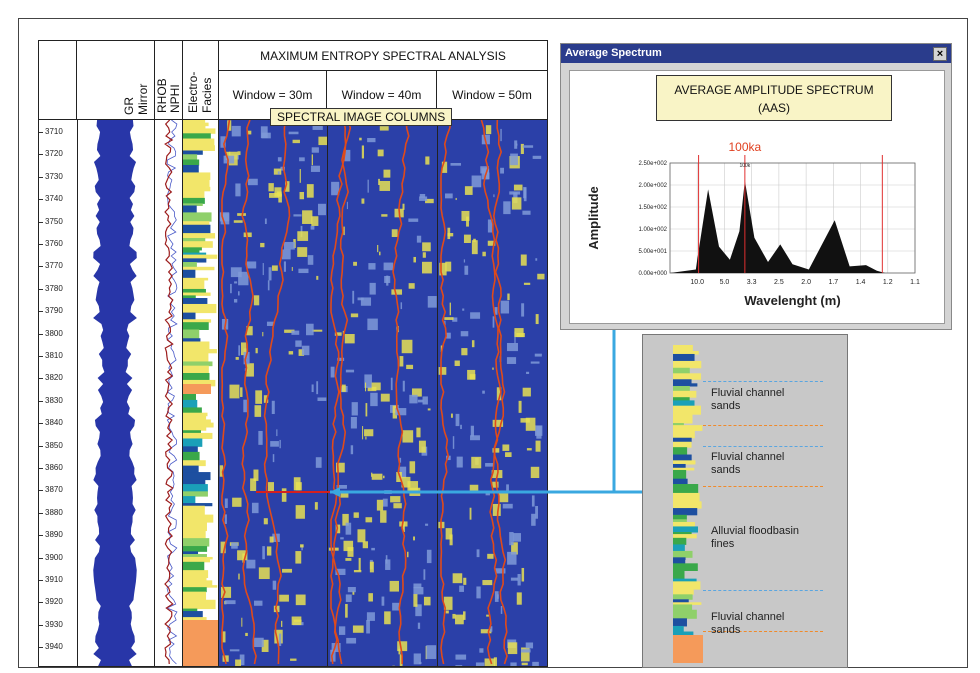 The height and width of the screenshot is (673, 980). Describe the element at coordinates (745, 147) in the screenshot. I see `period-marker-label: 100ka` at that location.